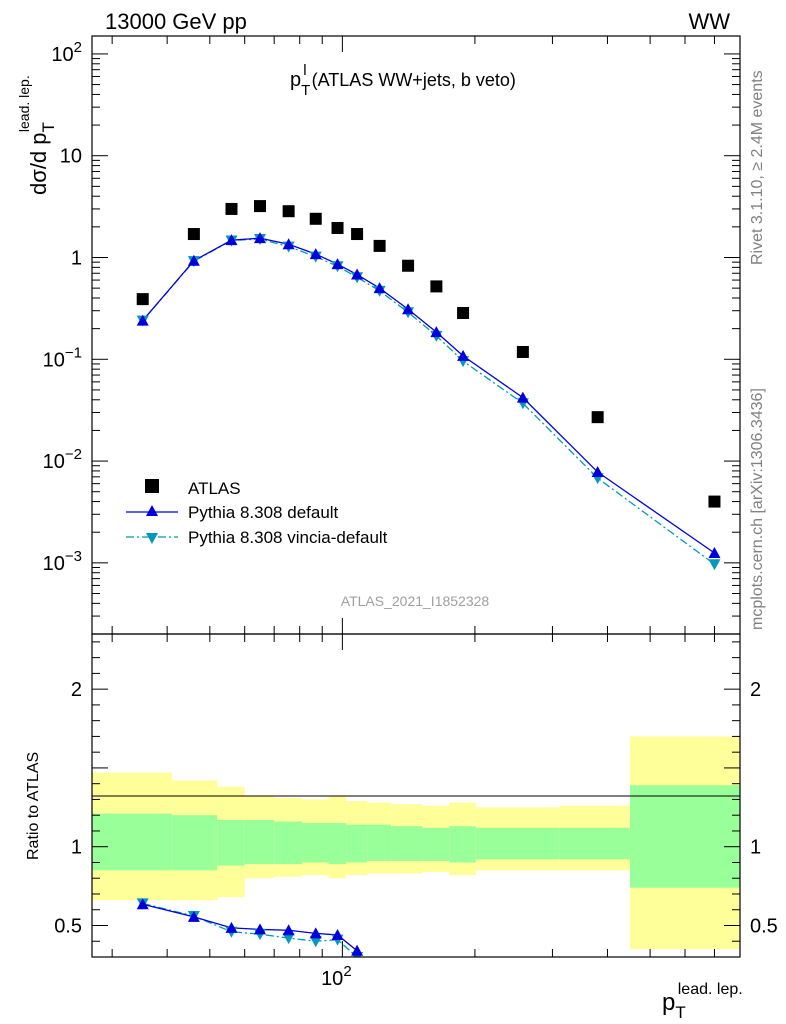  Describe the element at coordinates (755, 690) in the screenshot. I see `ratio-y-tick-label-right: 2` at that location.